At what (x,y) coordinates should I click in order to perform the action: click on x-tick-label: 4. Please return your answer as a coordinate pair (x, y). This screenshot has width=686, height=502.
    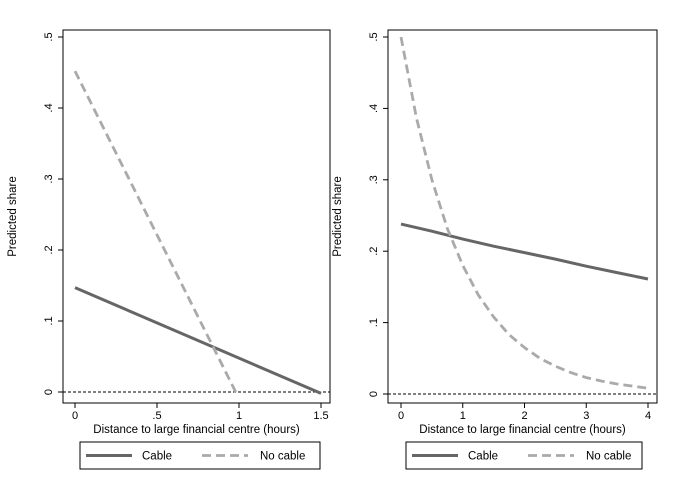
    Looking at the image, I should click on (648, 416).